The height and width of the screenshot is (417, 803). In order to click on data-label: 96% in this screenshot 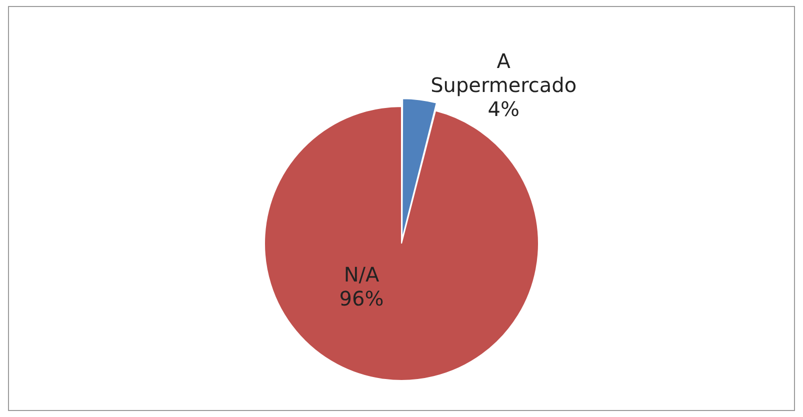, I will do `click(361, 298)`.